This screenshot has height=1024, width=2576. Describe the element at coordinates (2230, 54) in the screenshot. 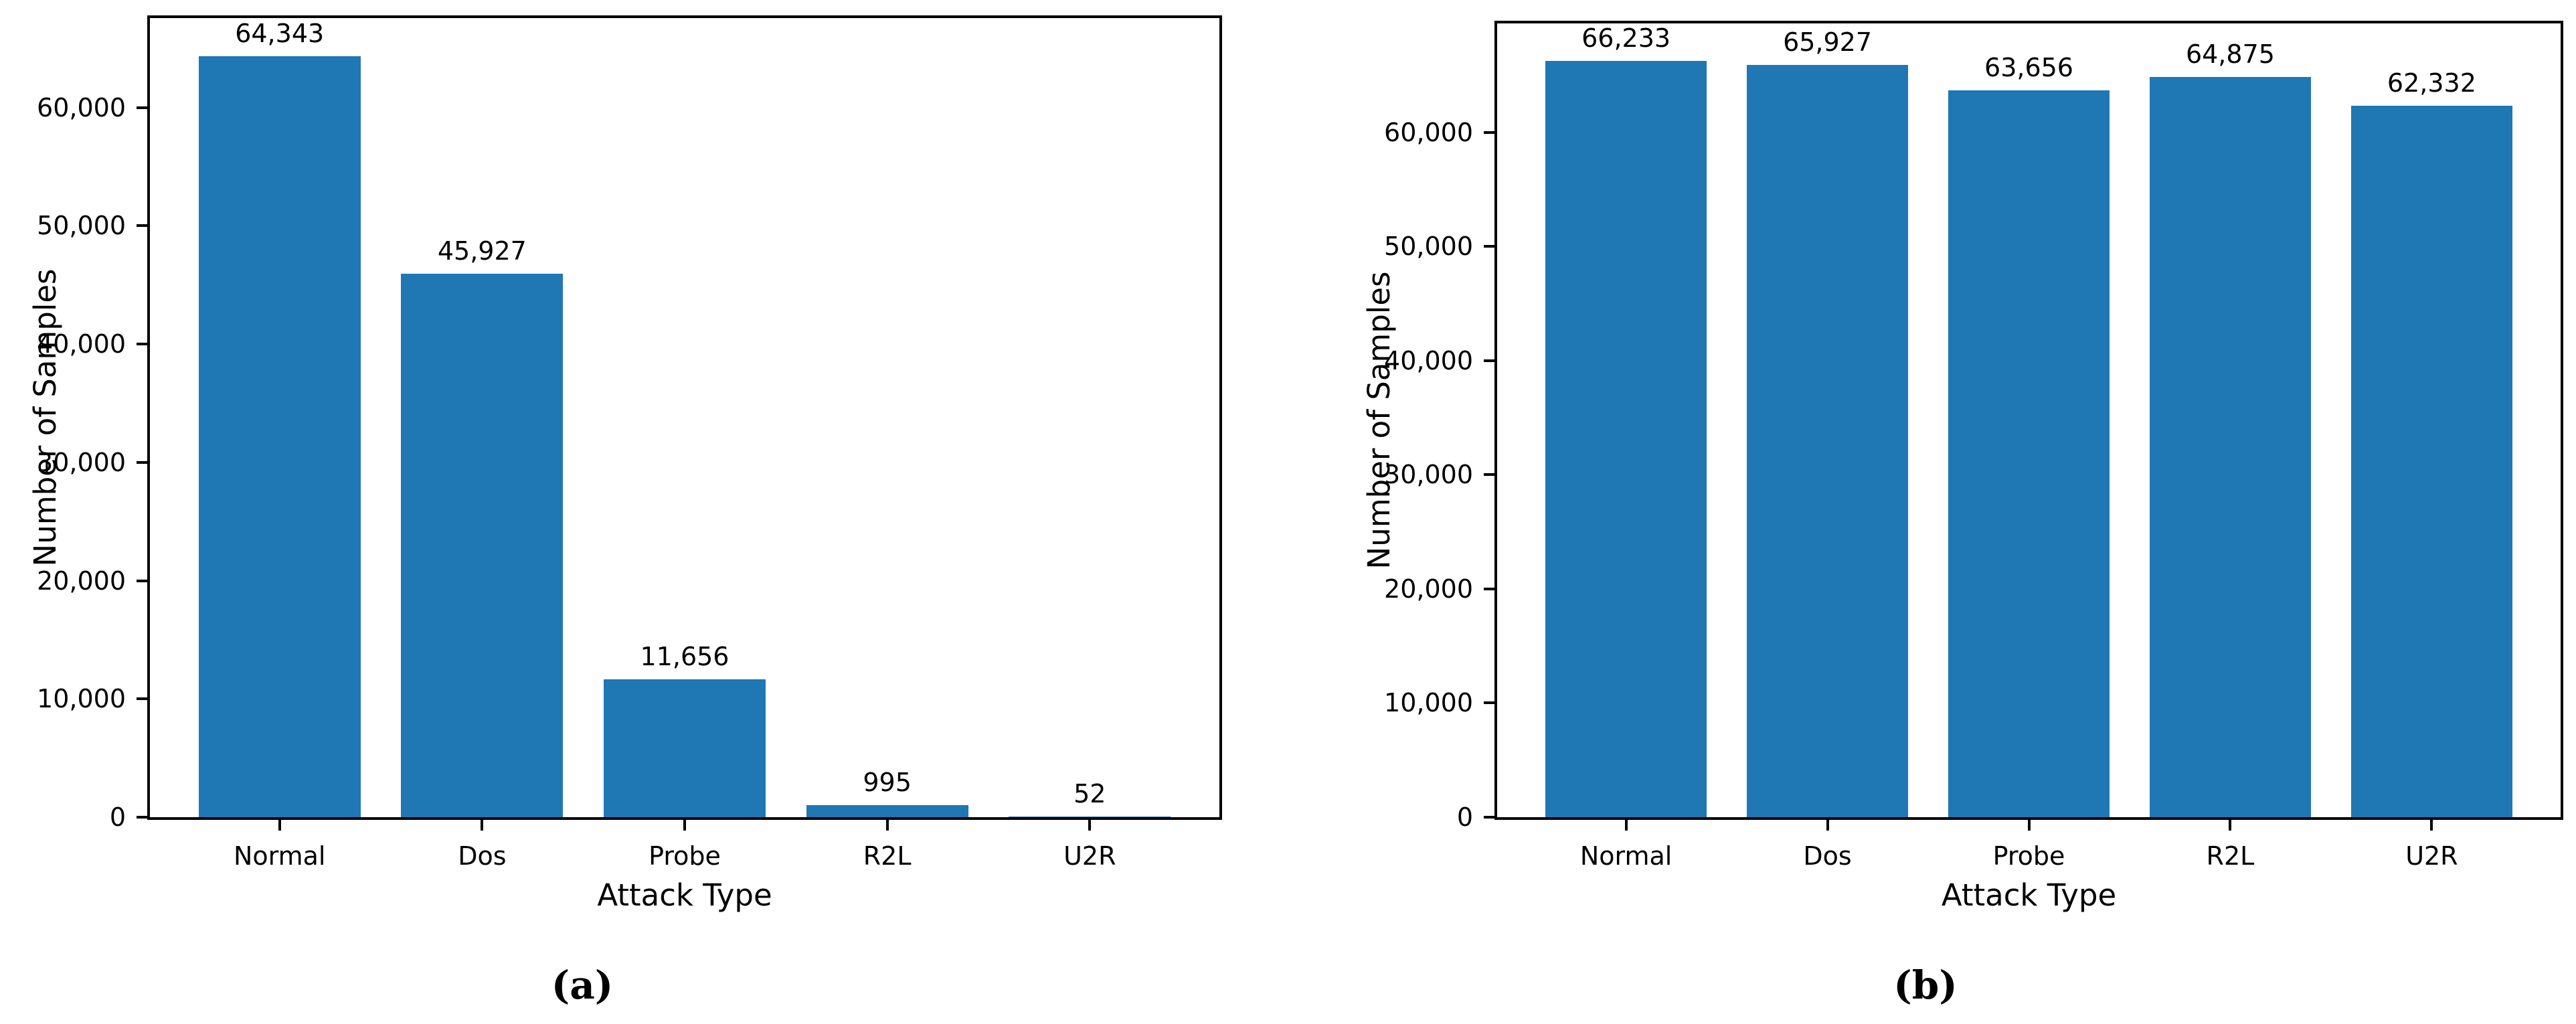

I see `bar-value-label: 64,875` at that location.